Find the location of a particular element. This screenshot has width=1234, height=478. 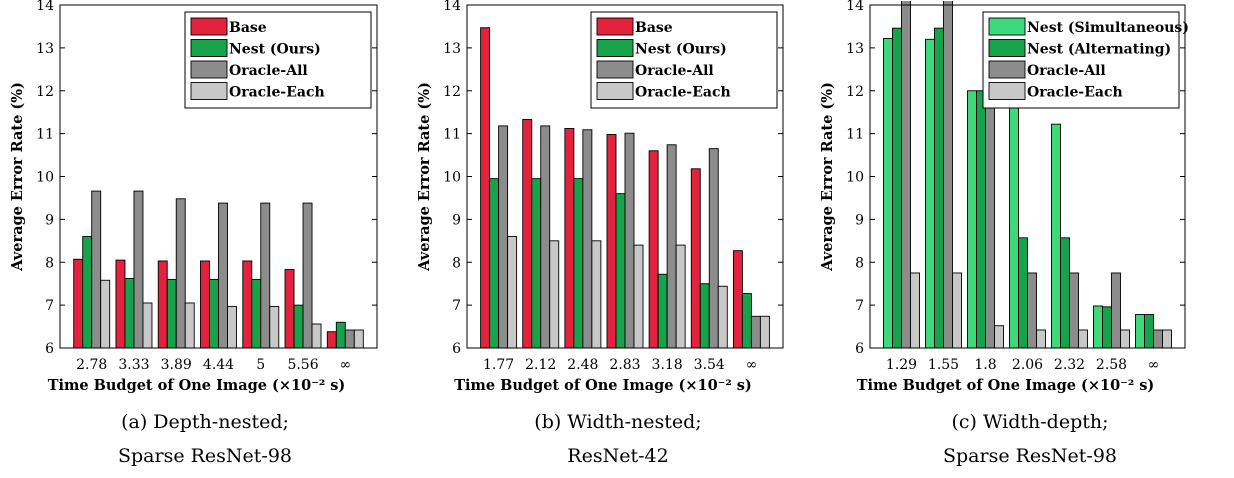

caption-line: (b) Width-nested; is located at coordinates (617, 422).